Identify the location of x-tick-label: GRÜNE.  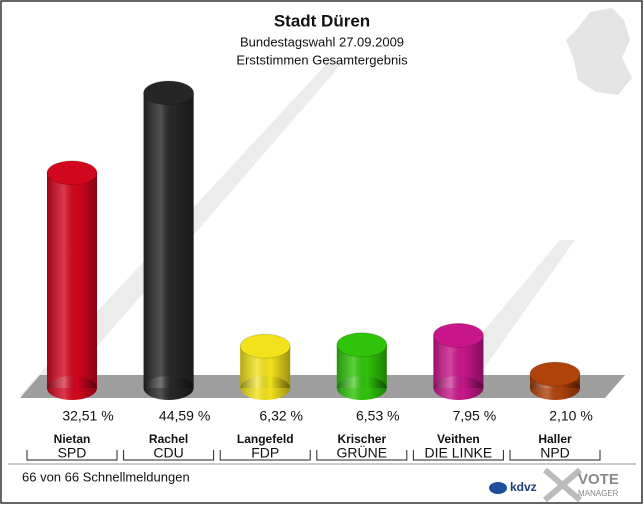
(362, 452).